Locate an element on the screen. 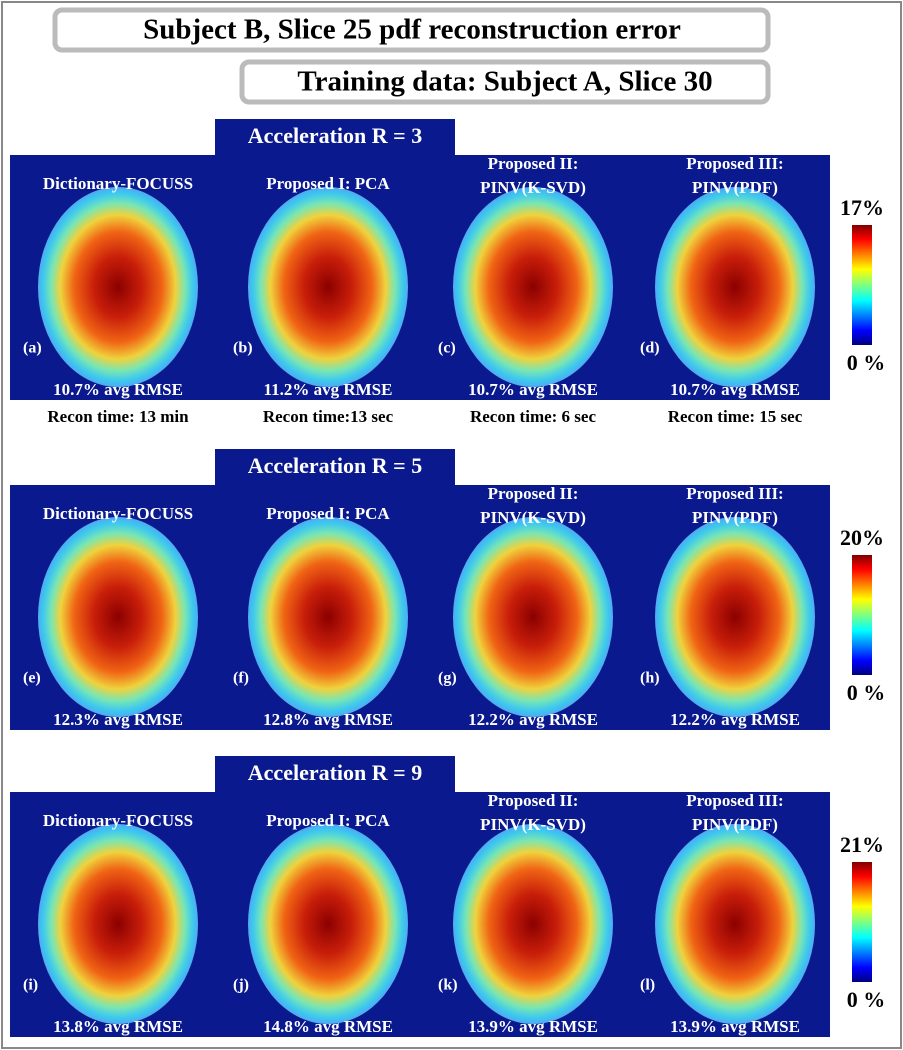 This screenshot has height=1050, width=903. panel-tag: (l) is located at coordinates (647, 985).